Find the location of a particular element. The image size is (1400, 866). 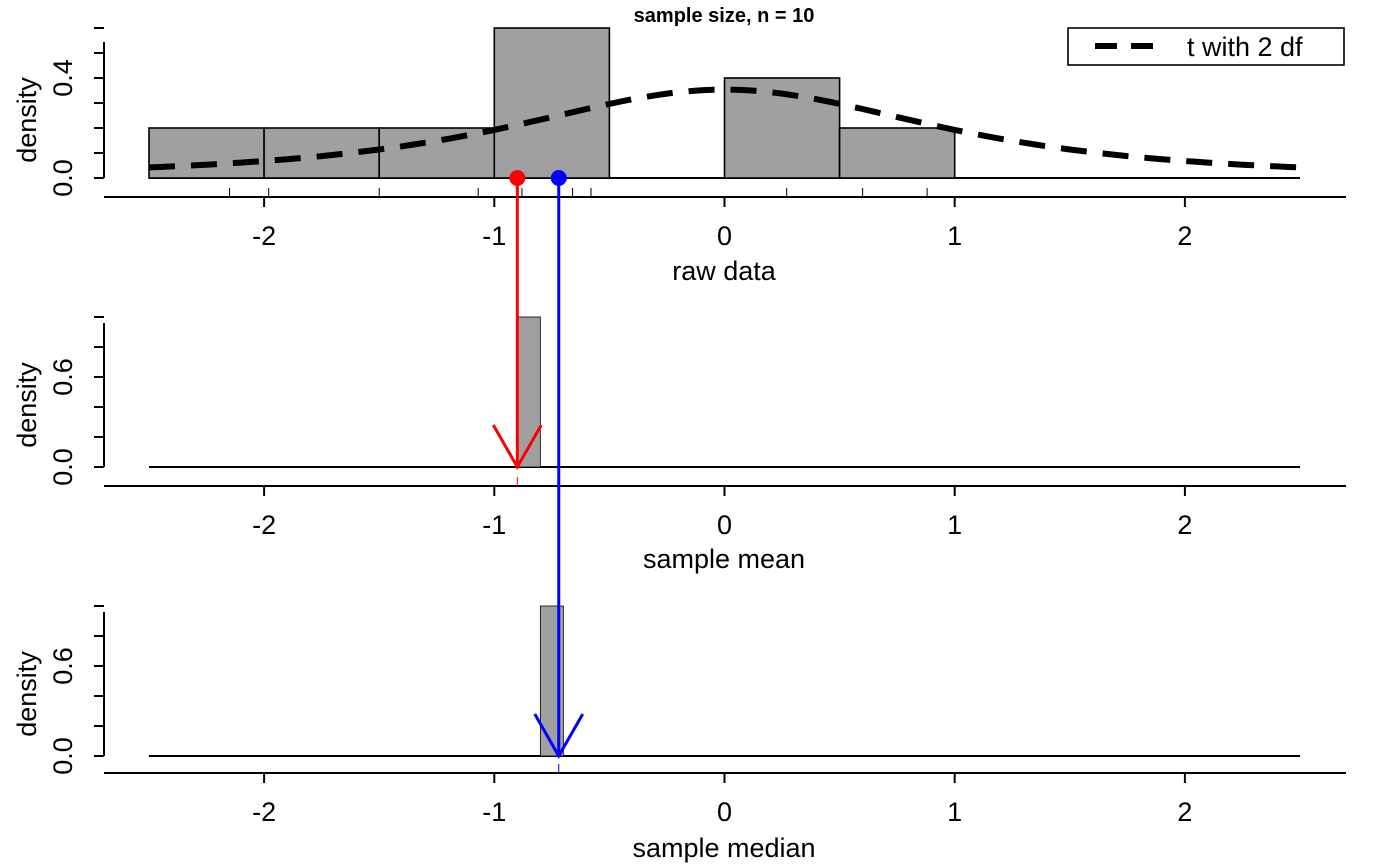

x-axis-title: sample median is located at coordinates (723, 848).